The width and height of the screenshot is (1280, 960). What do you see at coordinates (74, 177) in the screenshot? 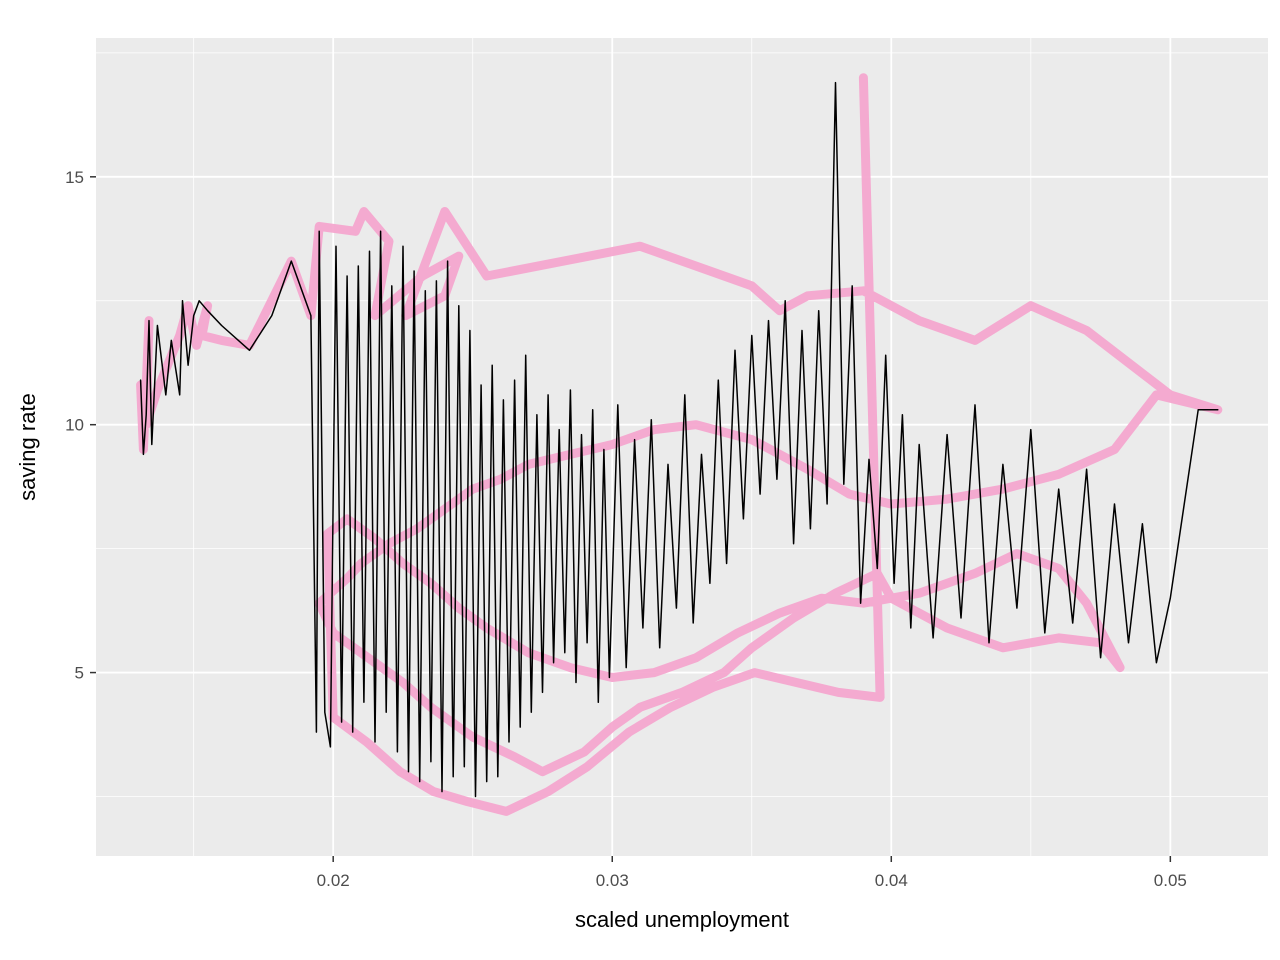
I see `y-tick-label: 15` at bounding box center [74, 177].